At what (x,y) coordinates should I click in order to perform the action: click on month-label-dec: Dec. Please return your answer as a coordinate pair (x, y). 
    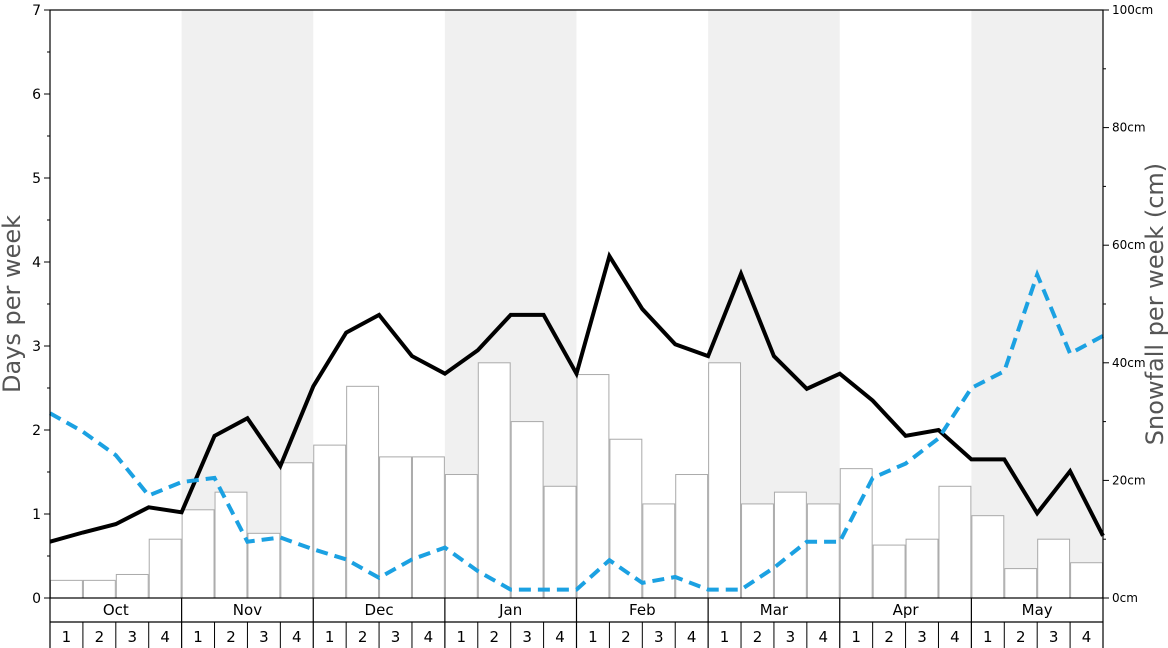
    Looking at the image, I should click on (379, 610).